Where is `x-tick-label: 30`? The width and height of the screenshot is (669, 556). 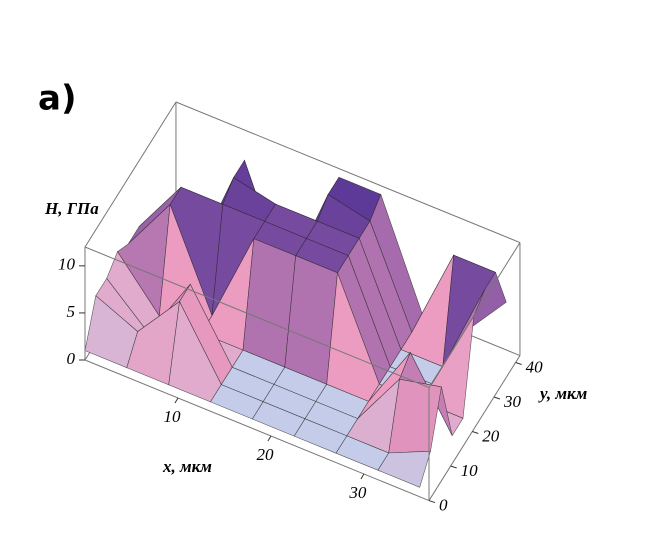 x-tick-label: 30 is located at coordinates (357, 492).